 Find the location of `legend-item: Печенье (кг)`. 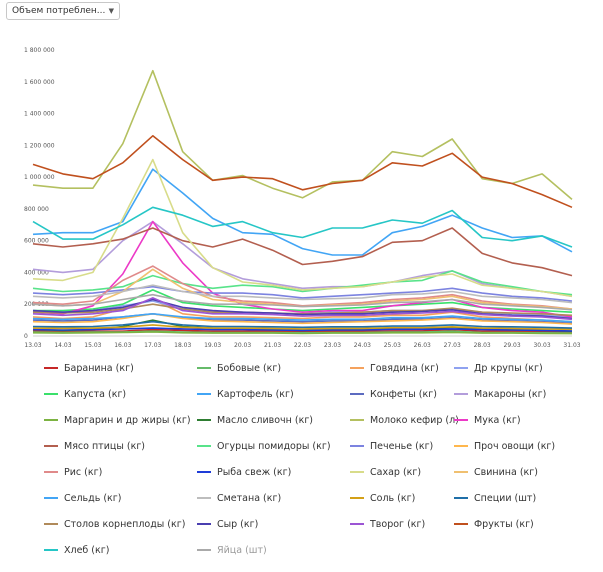

legend-item: Печенье (кг) is located at coordinates (391, 447).